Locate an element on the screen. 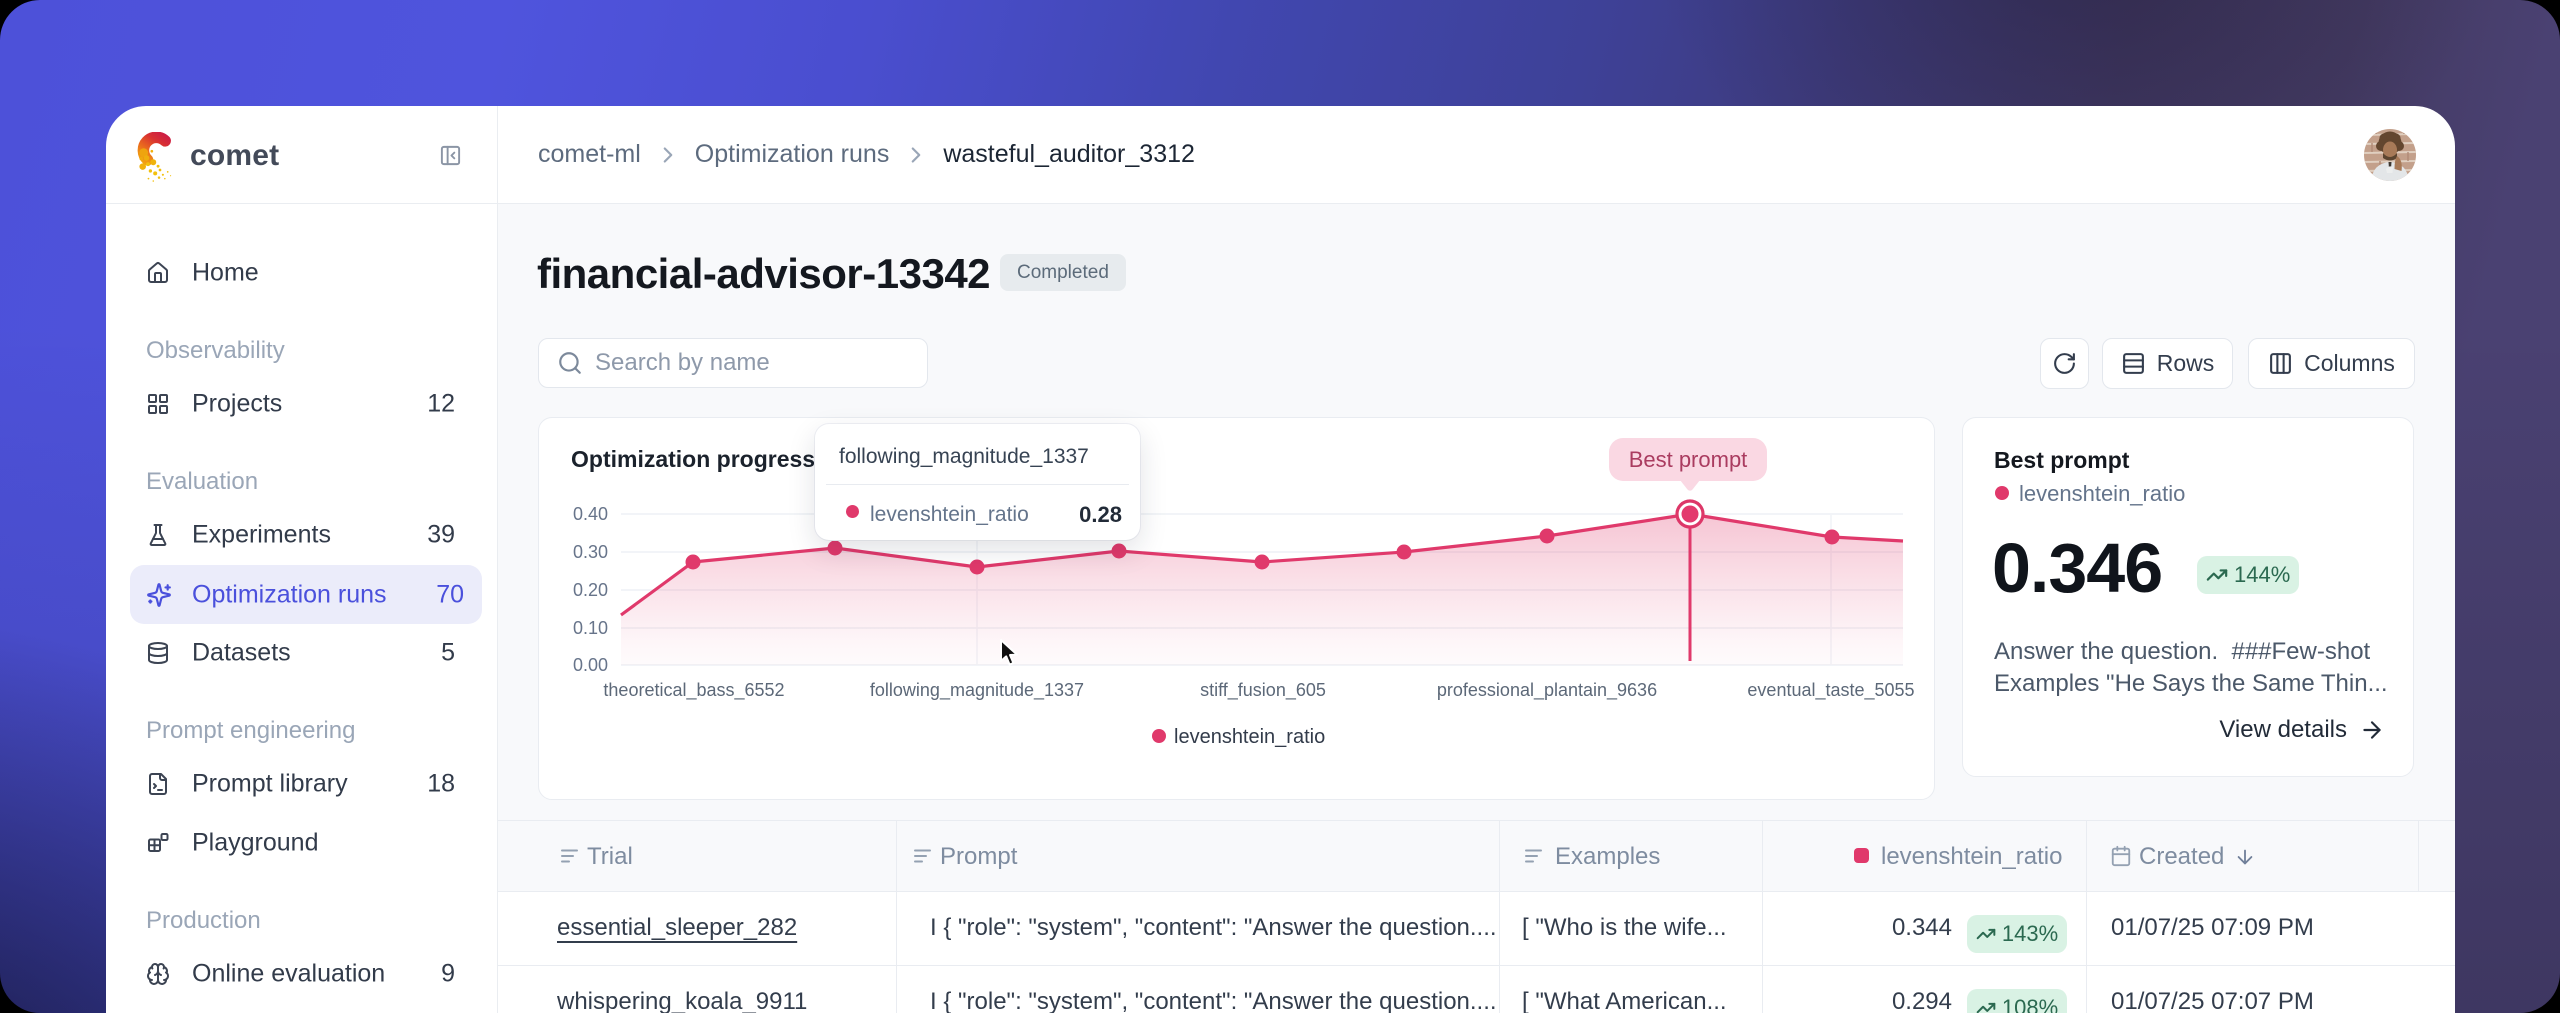  svg-text: 0.30 is located at coordinates (590, 552).